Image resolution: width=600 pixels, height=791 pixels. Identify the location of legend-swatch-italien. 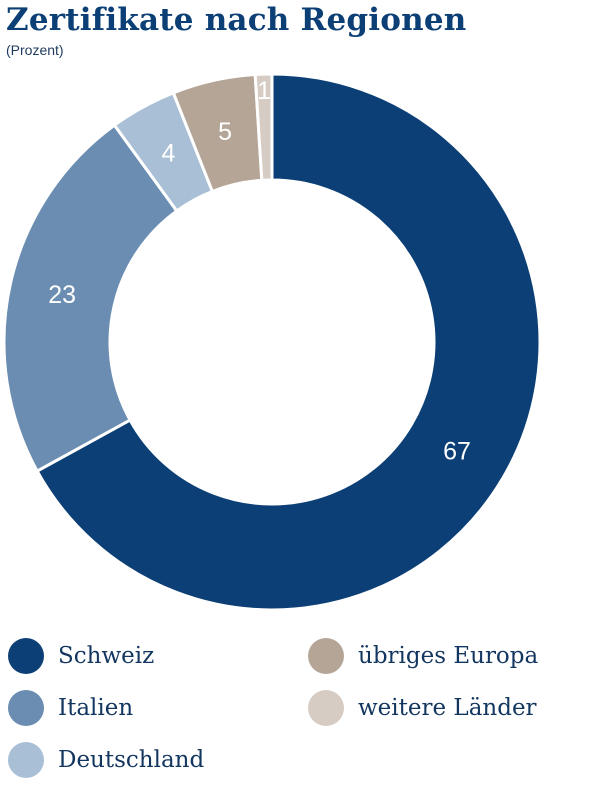
(26, 708).